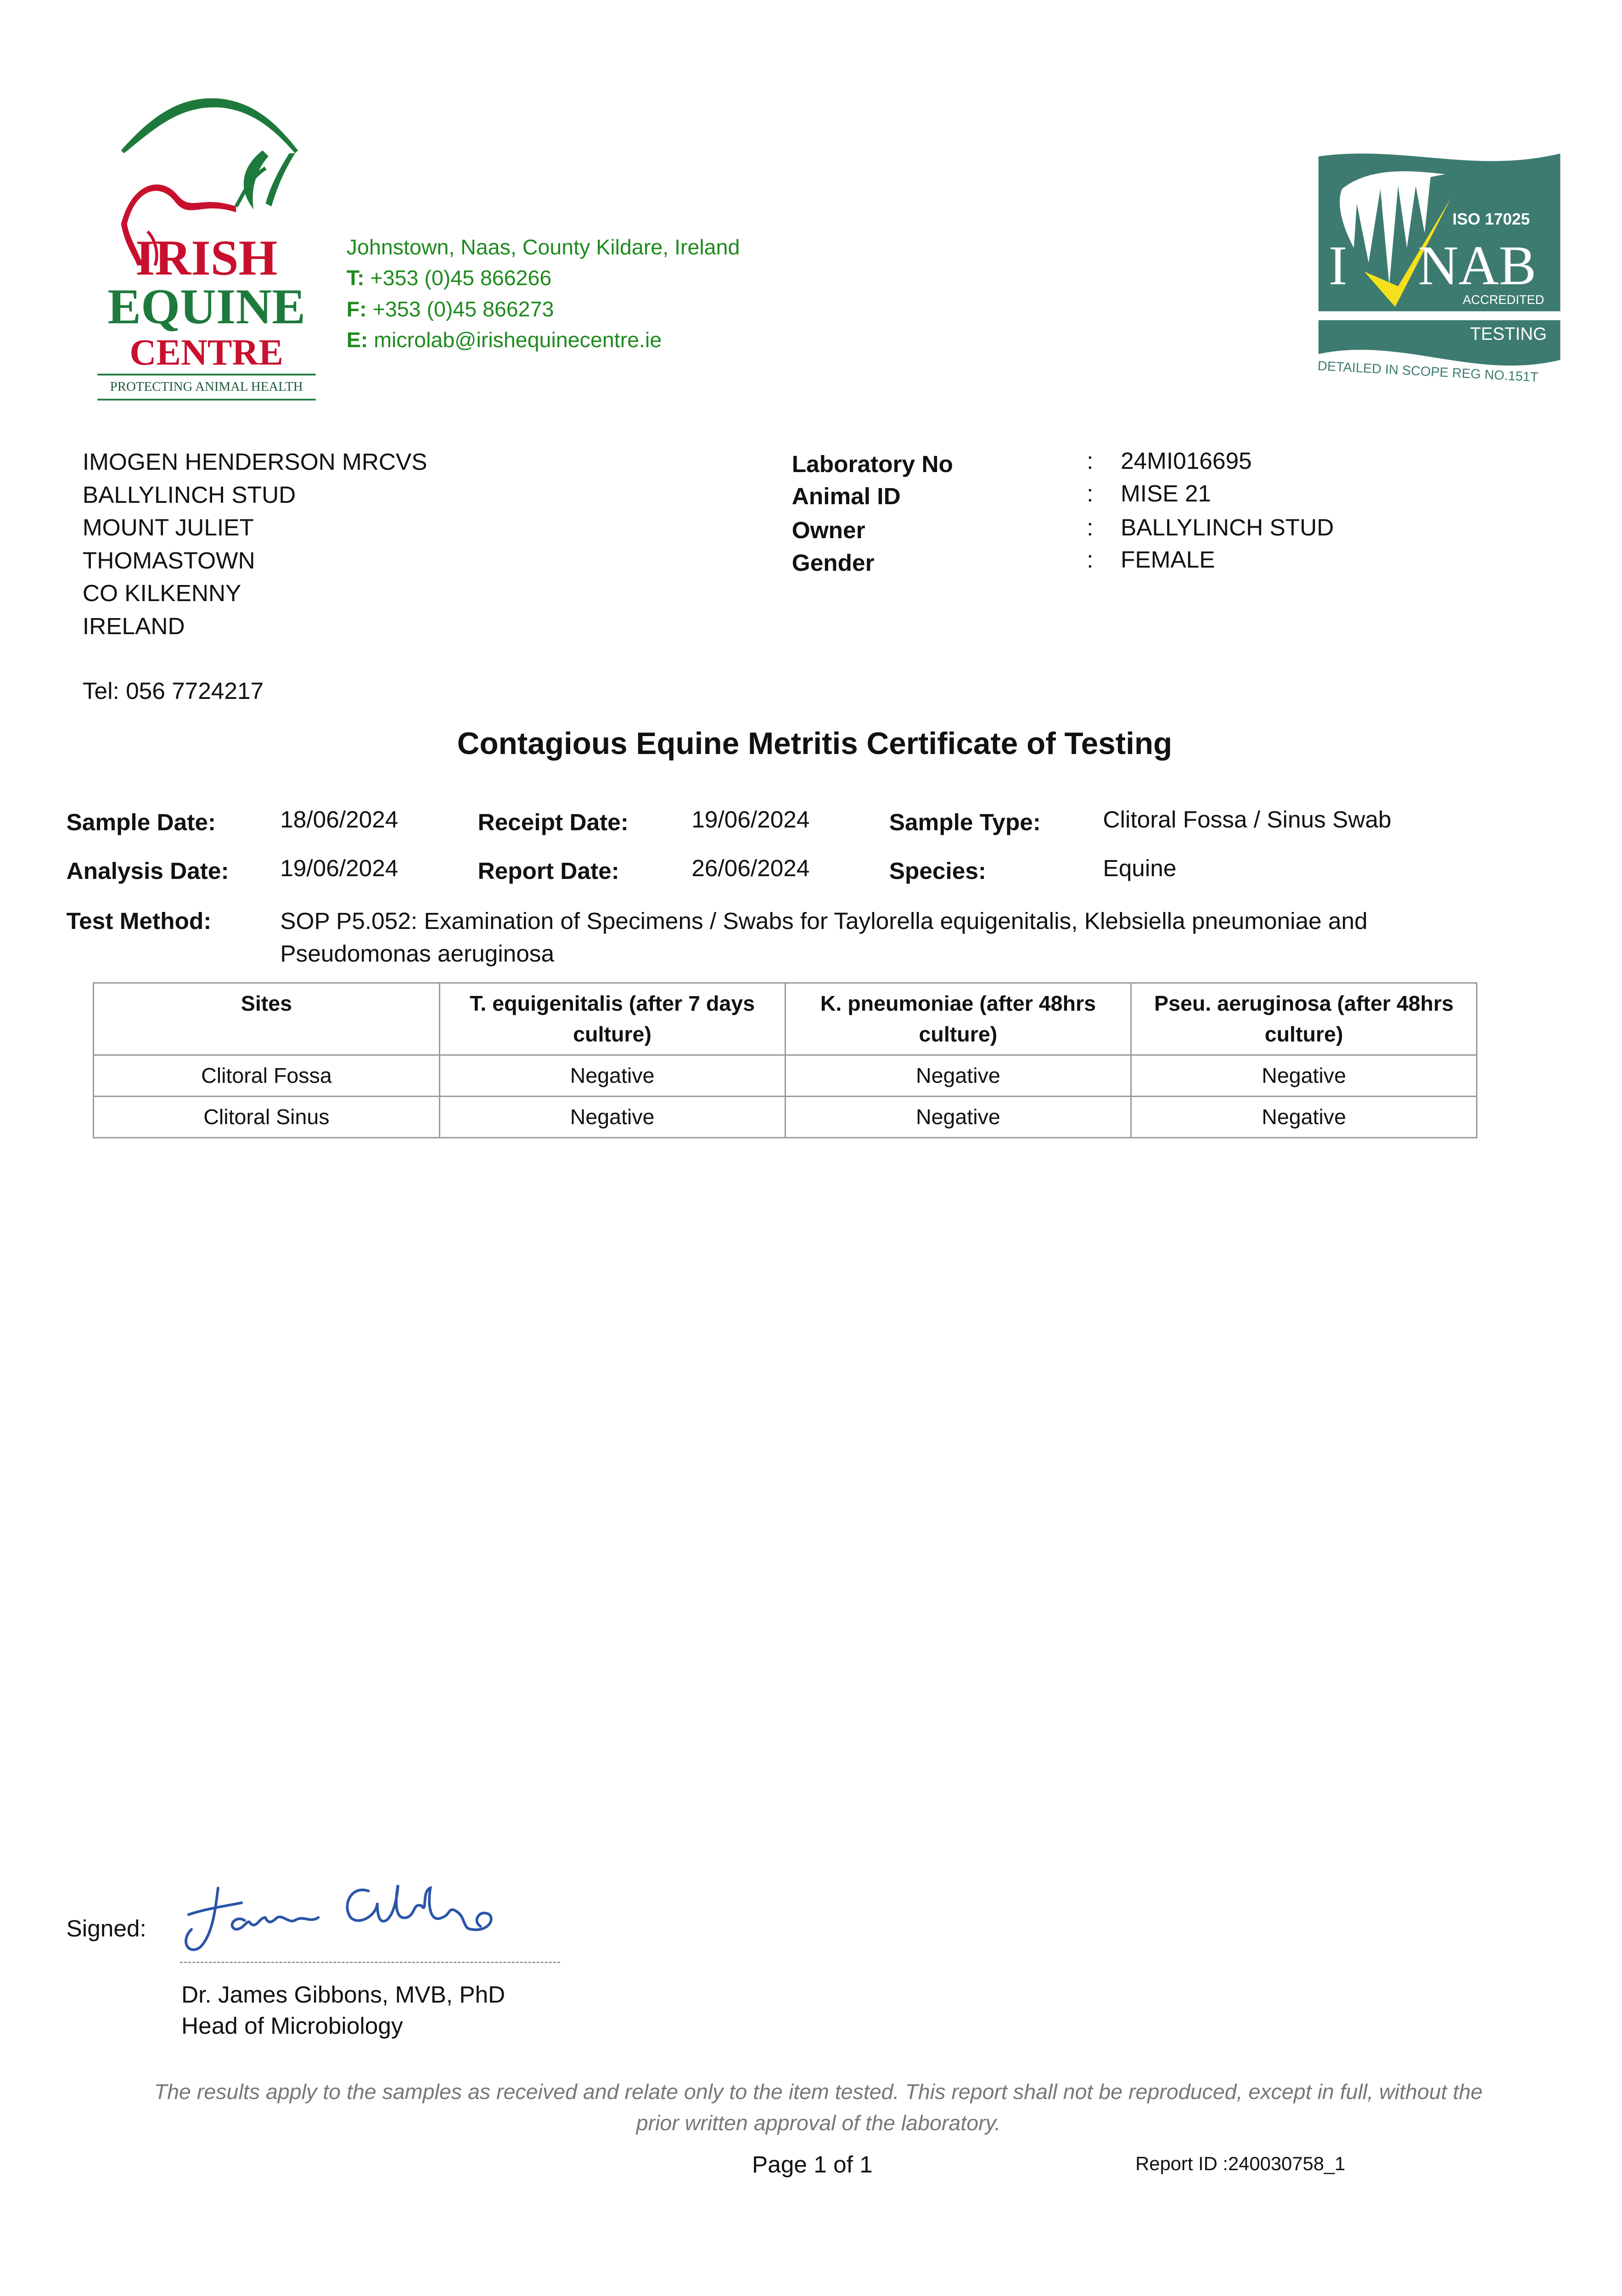 The height and width of the screenshot is (2296, 1622). What do you see at coordinates (1240, 2164) in the screenshot?
I see `report-id: Report ID :240030758_1` at bounding box center [1240, 2164].